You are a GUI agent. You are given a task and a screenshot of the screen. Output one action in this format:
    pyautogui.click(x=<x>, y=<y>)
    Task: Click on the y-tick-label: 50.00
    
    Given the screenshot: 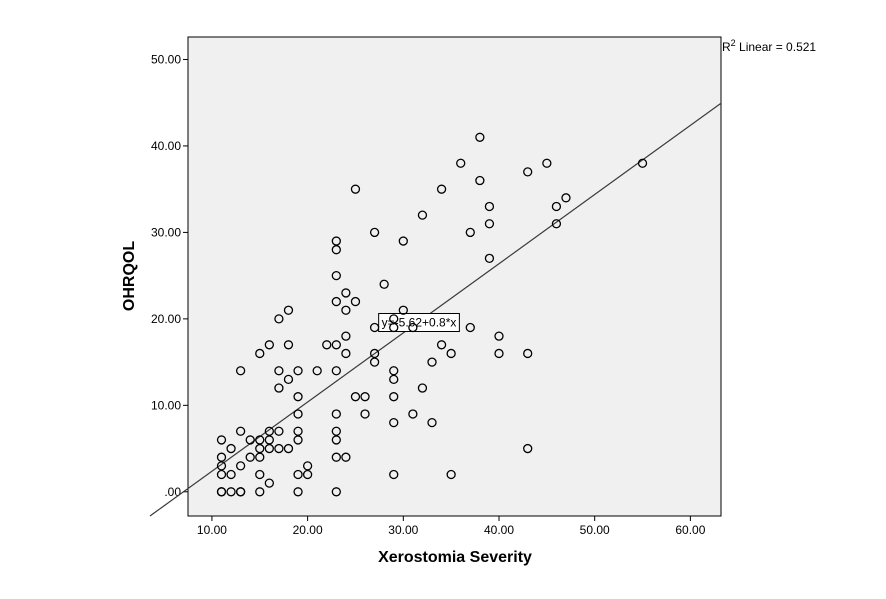 What is the action you would take?
    pyautogui.click(x=166, y=59)
    